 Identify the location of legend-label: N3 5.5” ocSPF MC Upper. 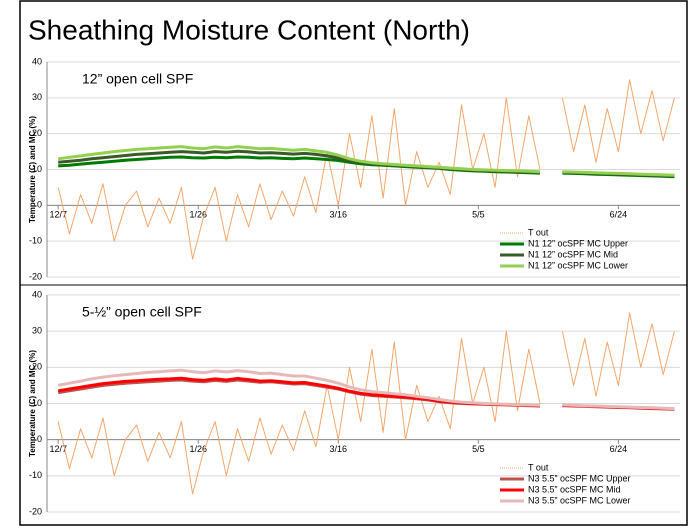
(579, 478).